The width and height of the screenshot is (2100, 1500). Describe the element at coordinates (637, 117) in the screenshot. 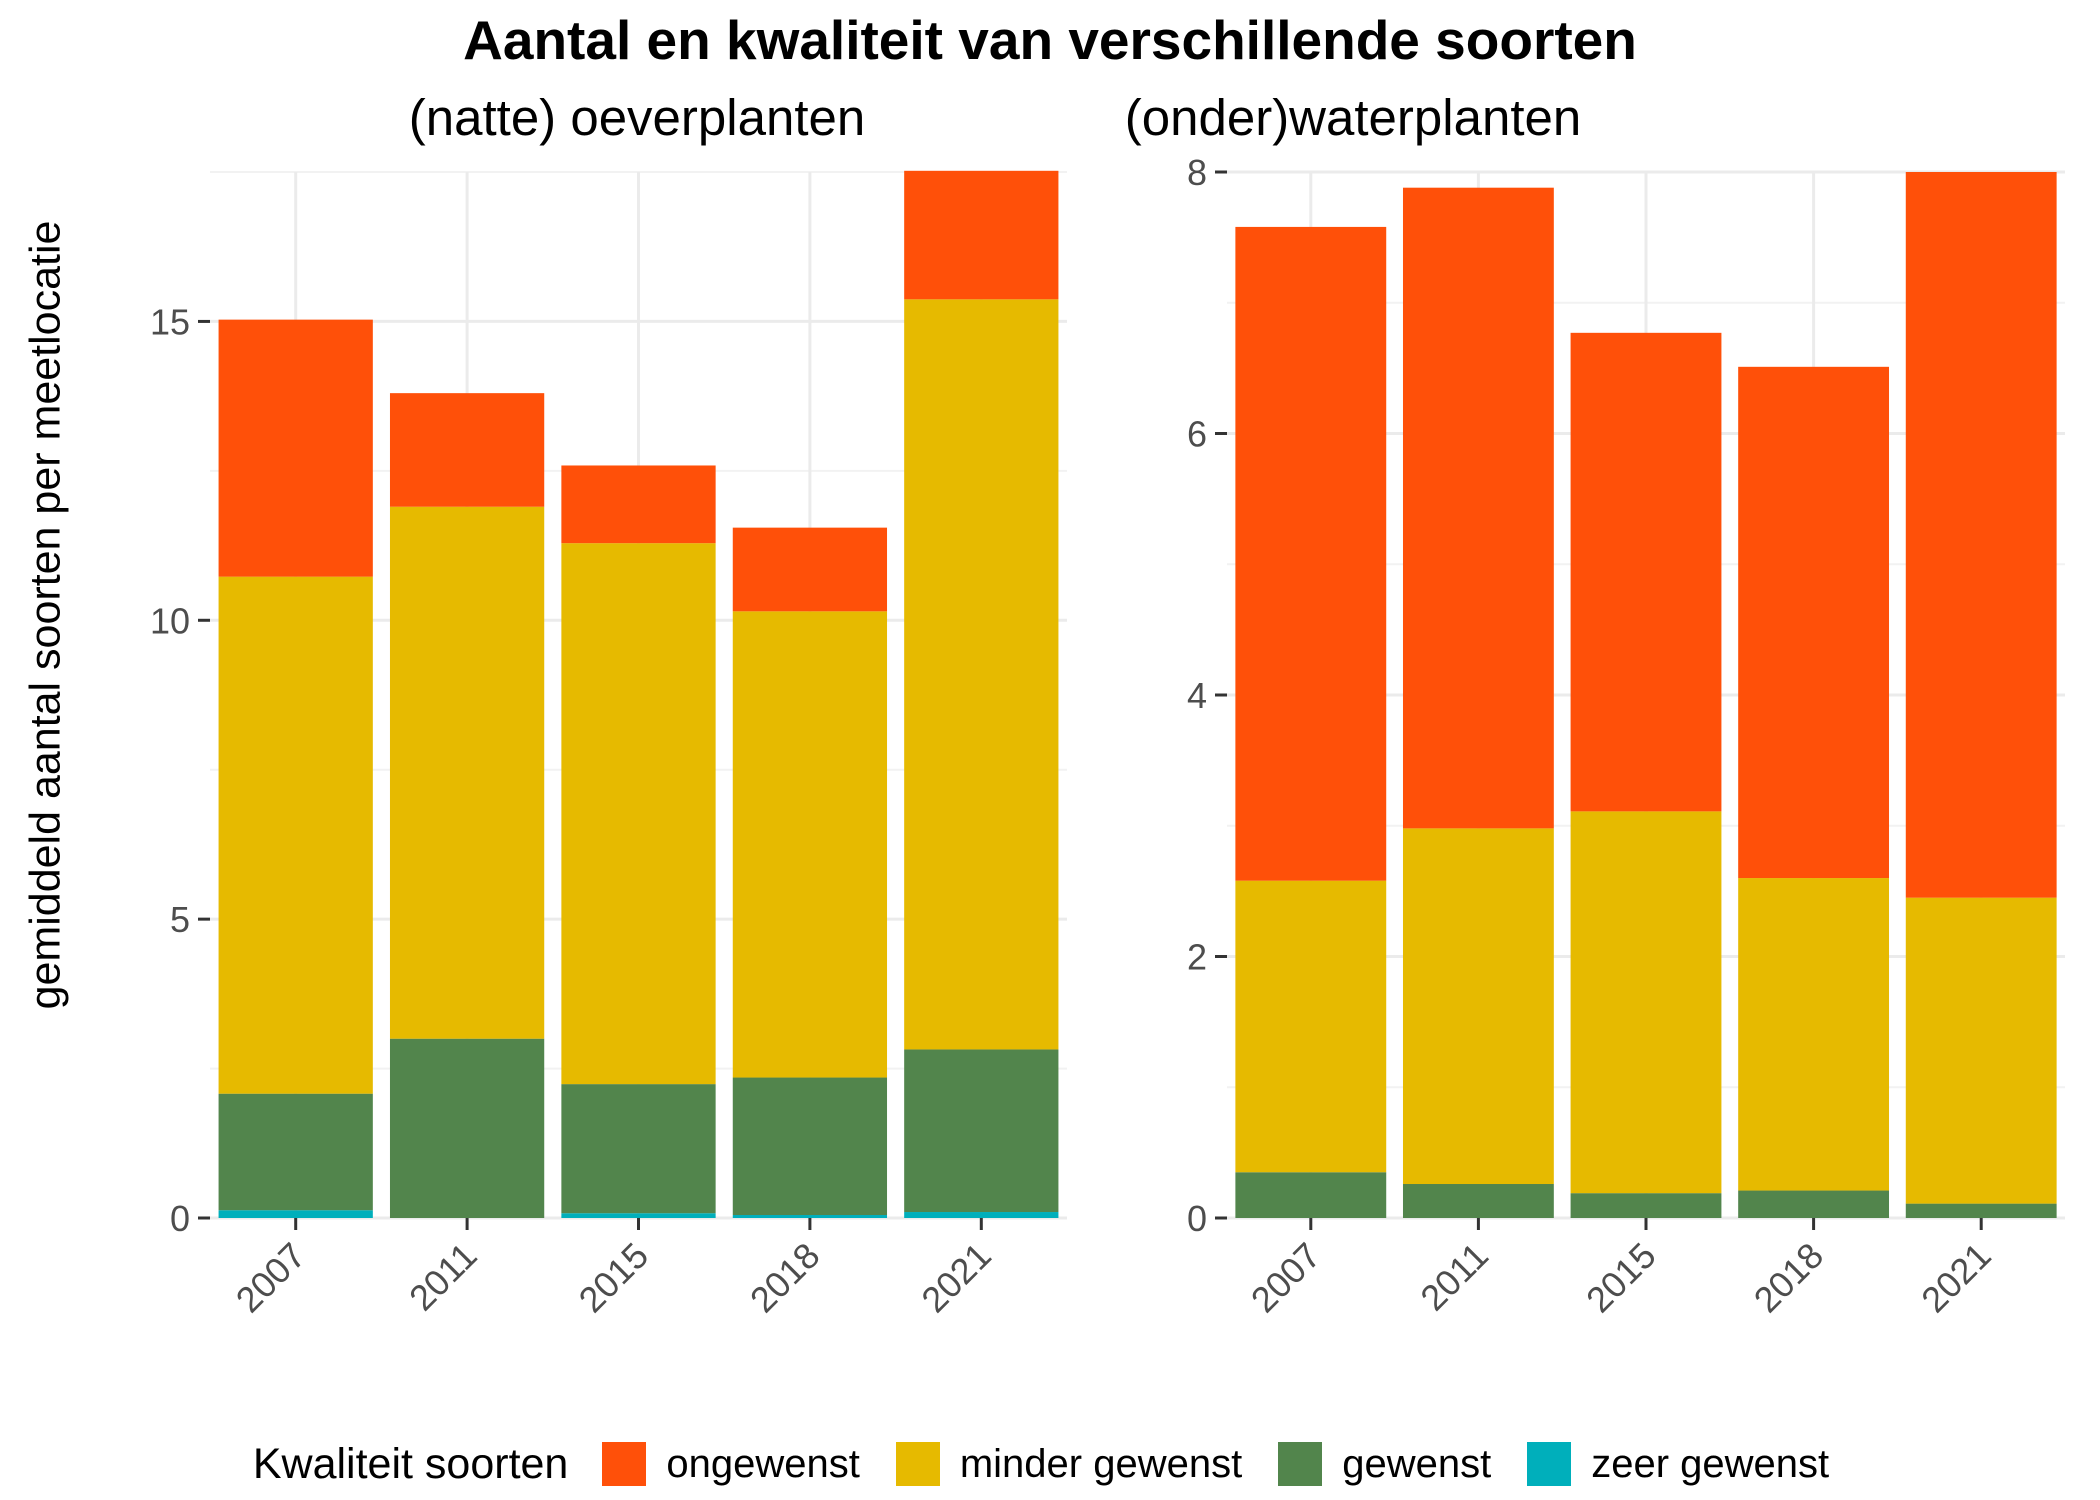

I see `panel-title-oeverplanten: (natte) oeverplanten` at that location.